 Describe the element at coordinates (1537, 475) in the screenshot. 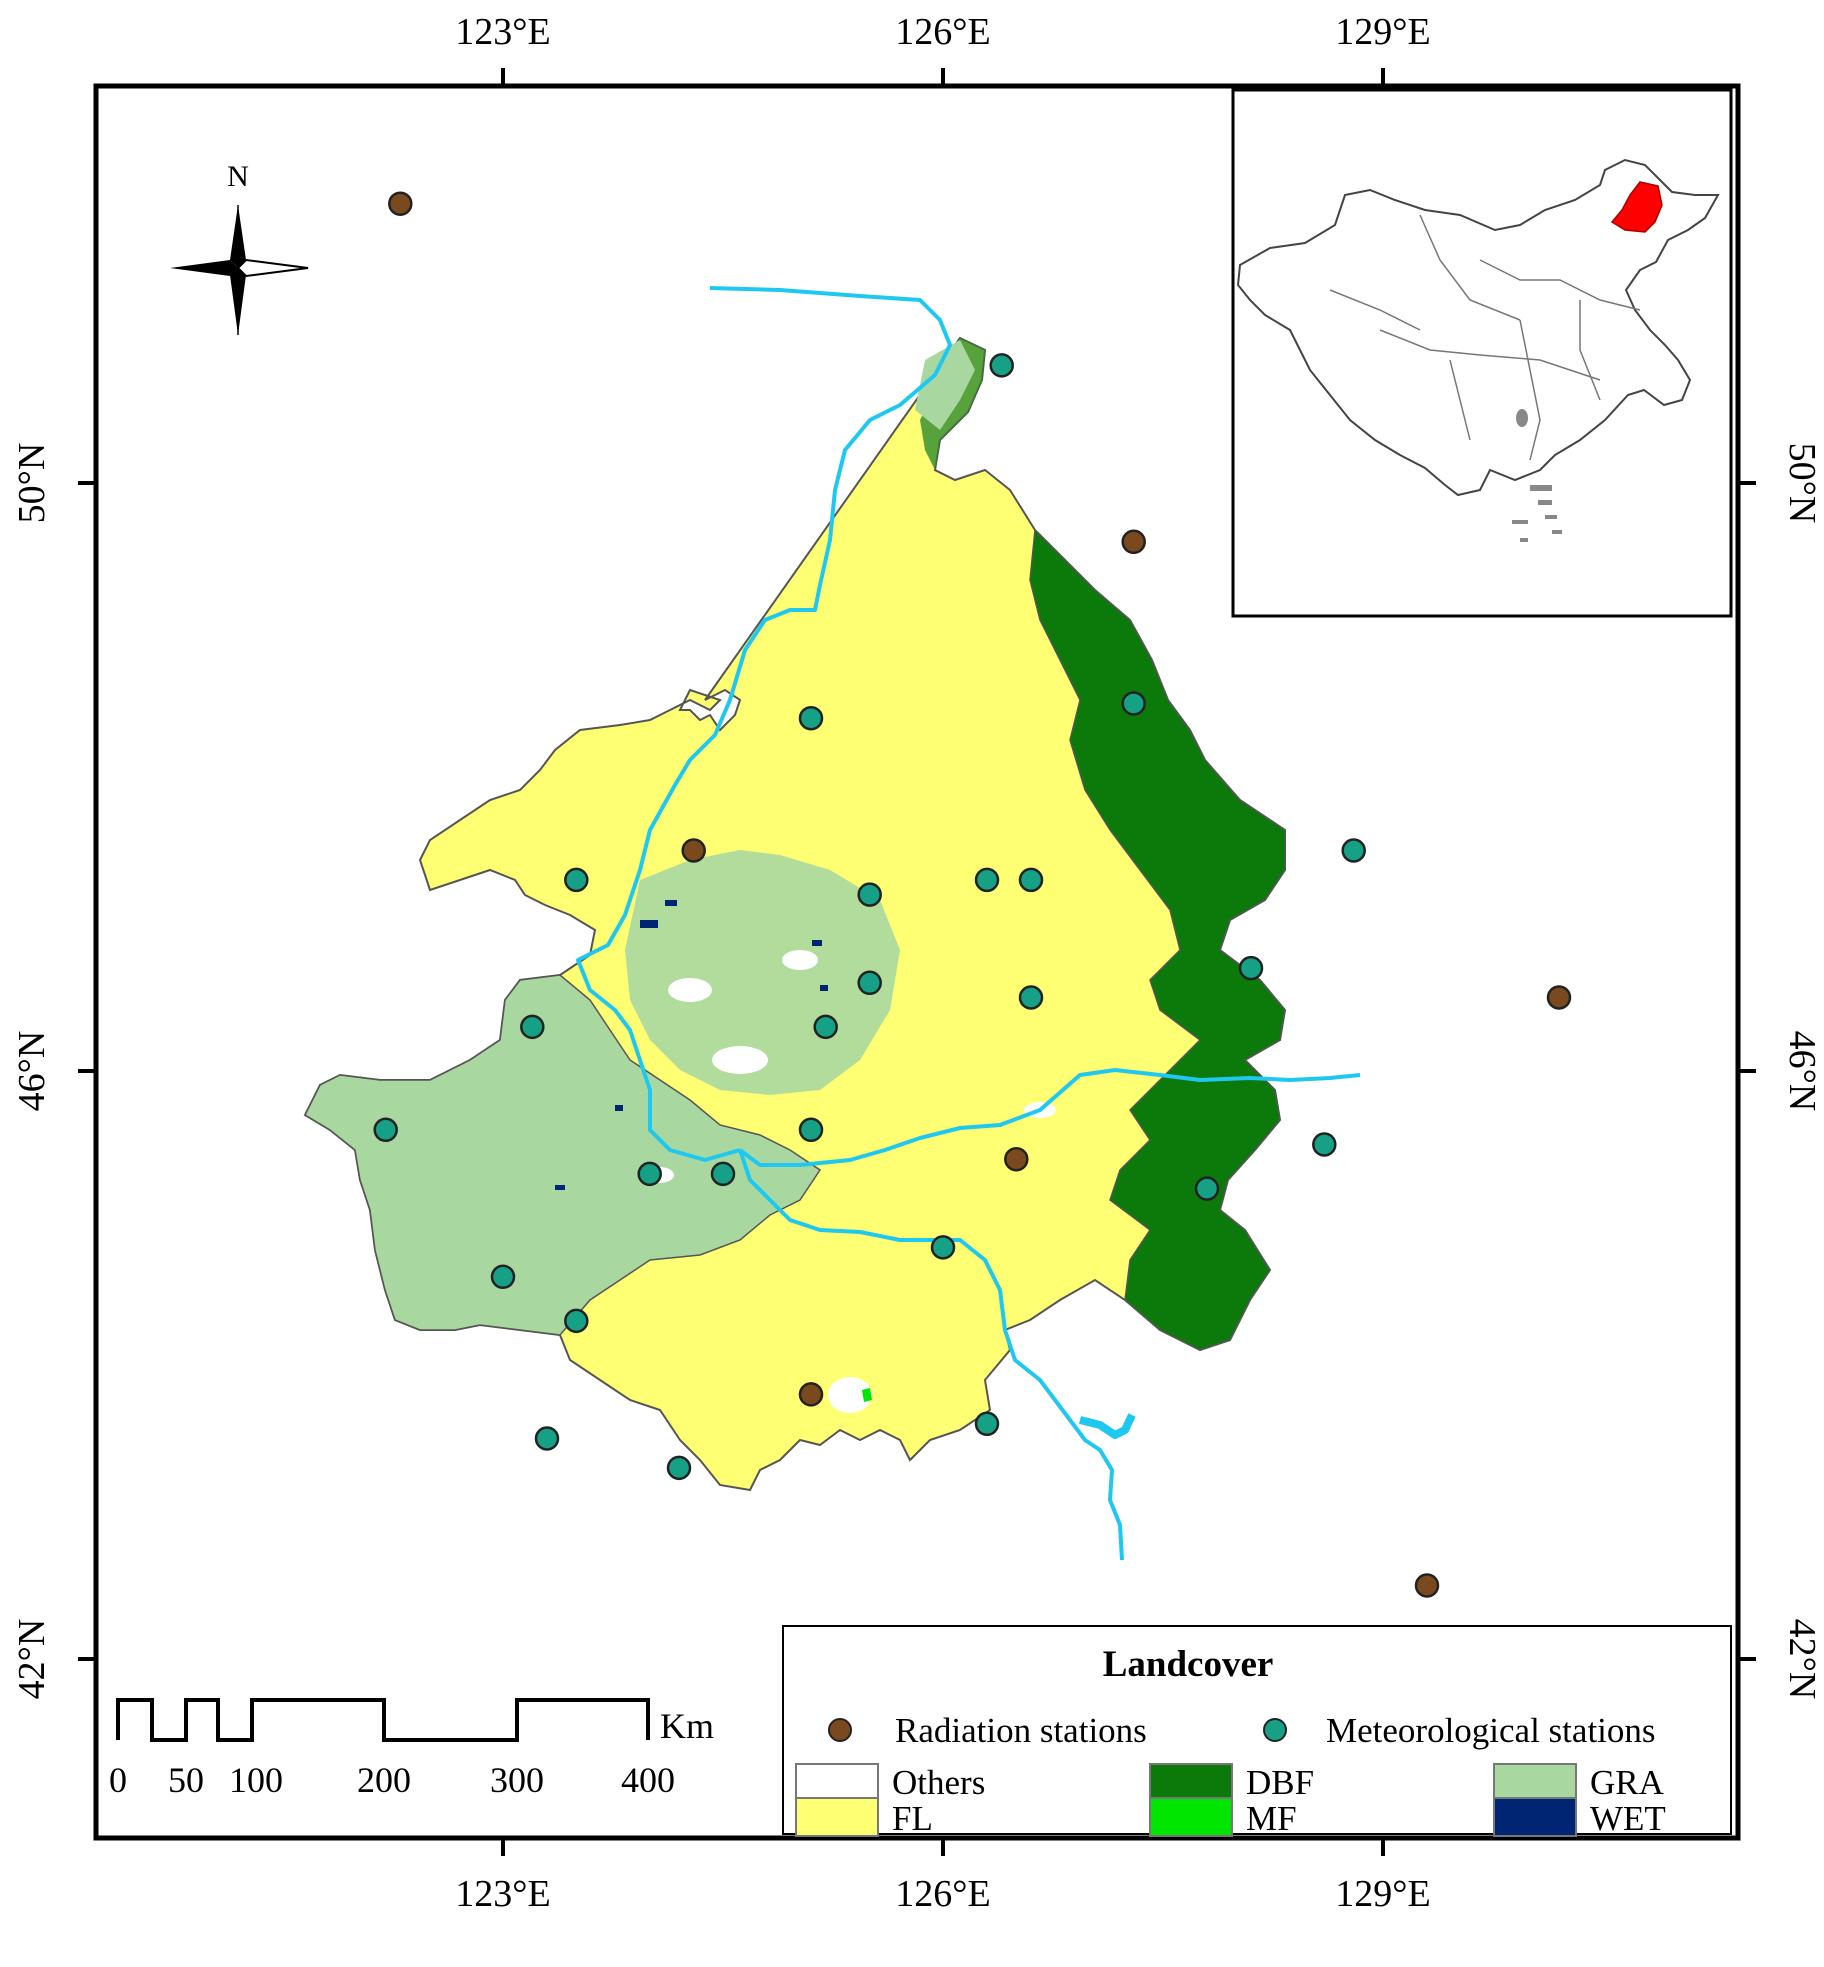

I see `inset-islands` at that location.